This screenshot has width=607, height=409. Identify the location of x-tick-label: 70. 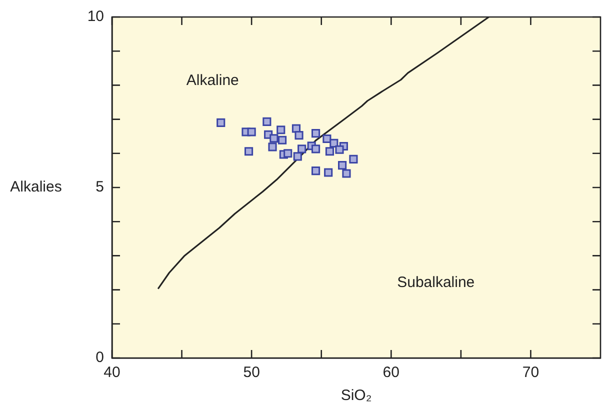
(531, 373).